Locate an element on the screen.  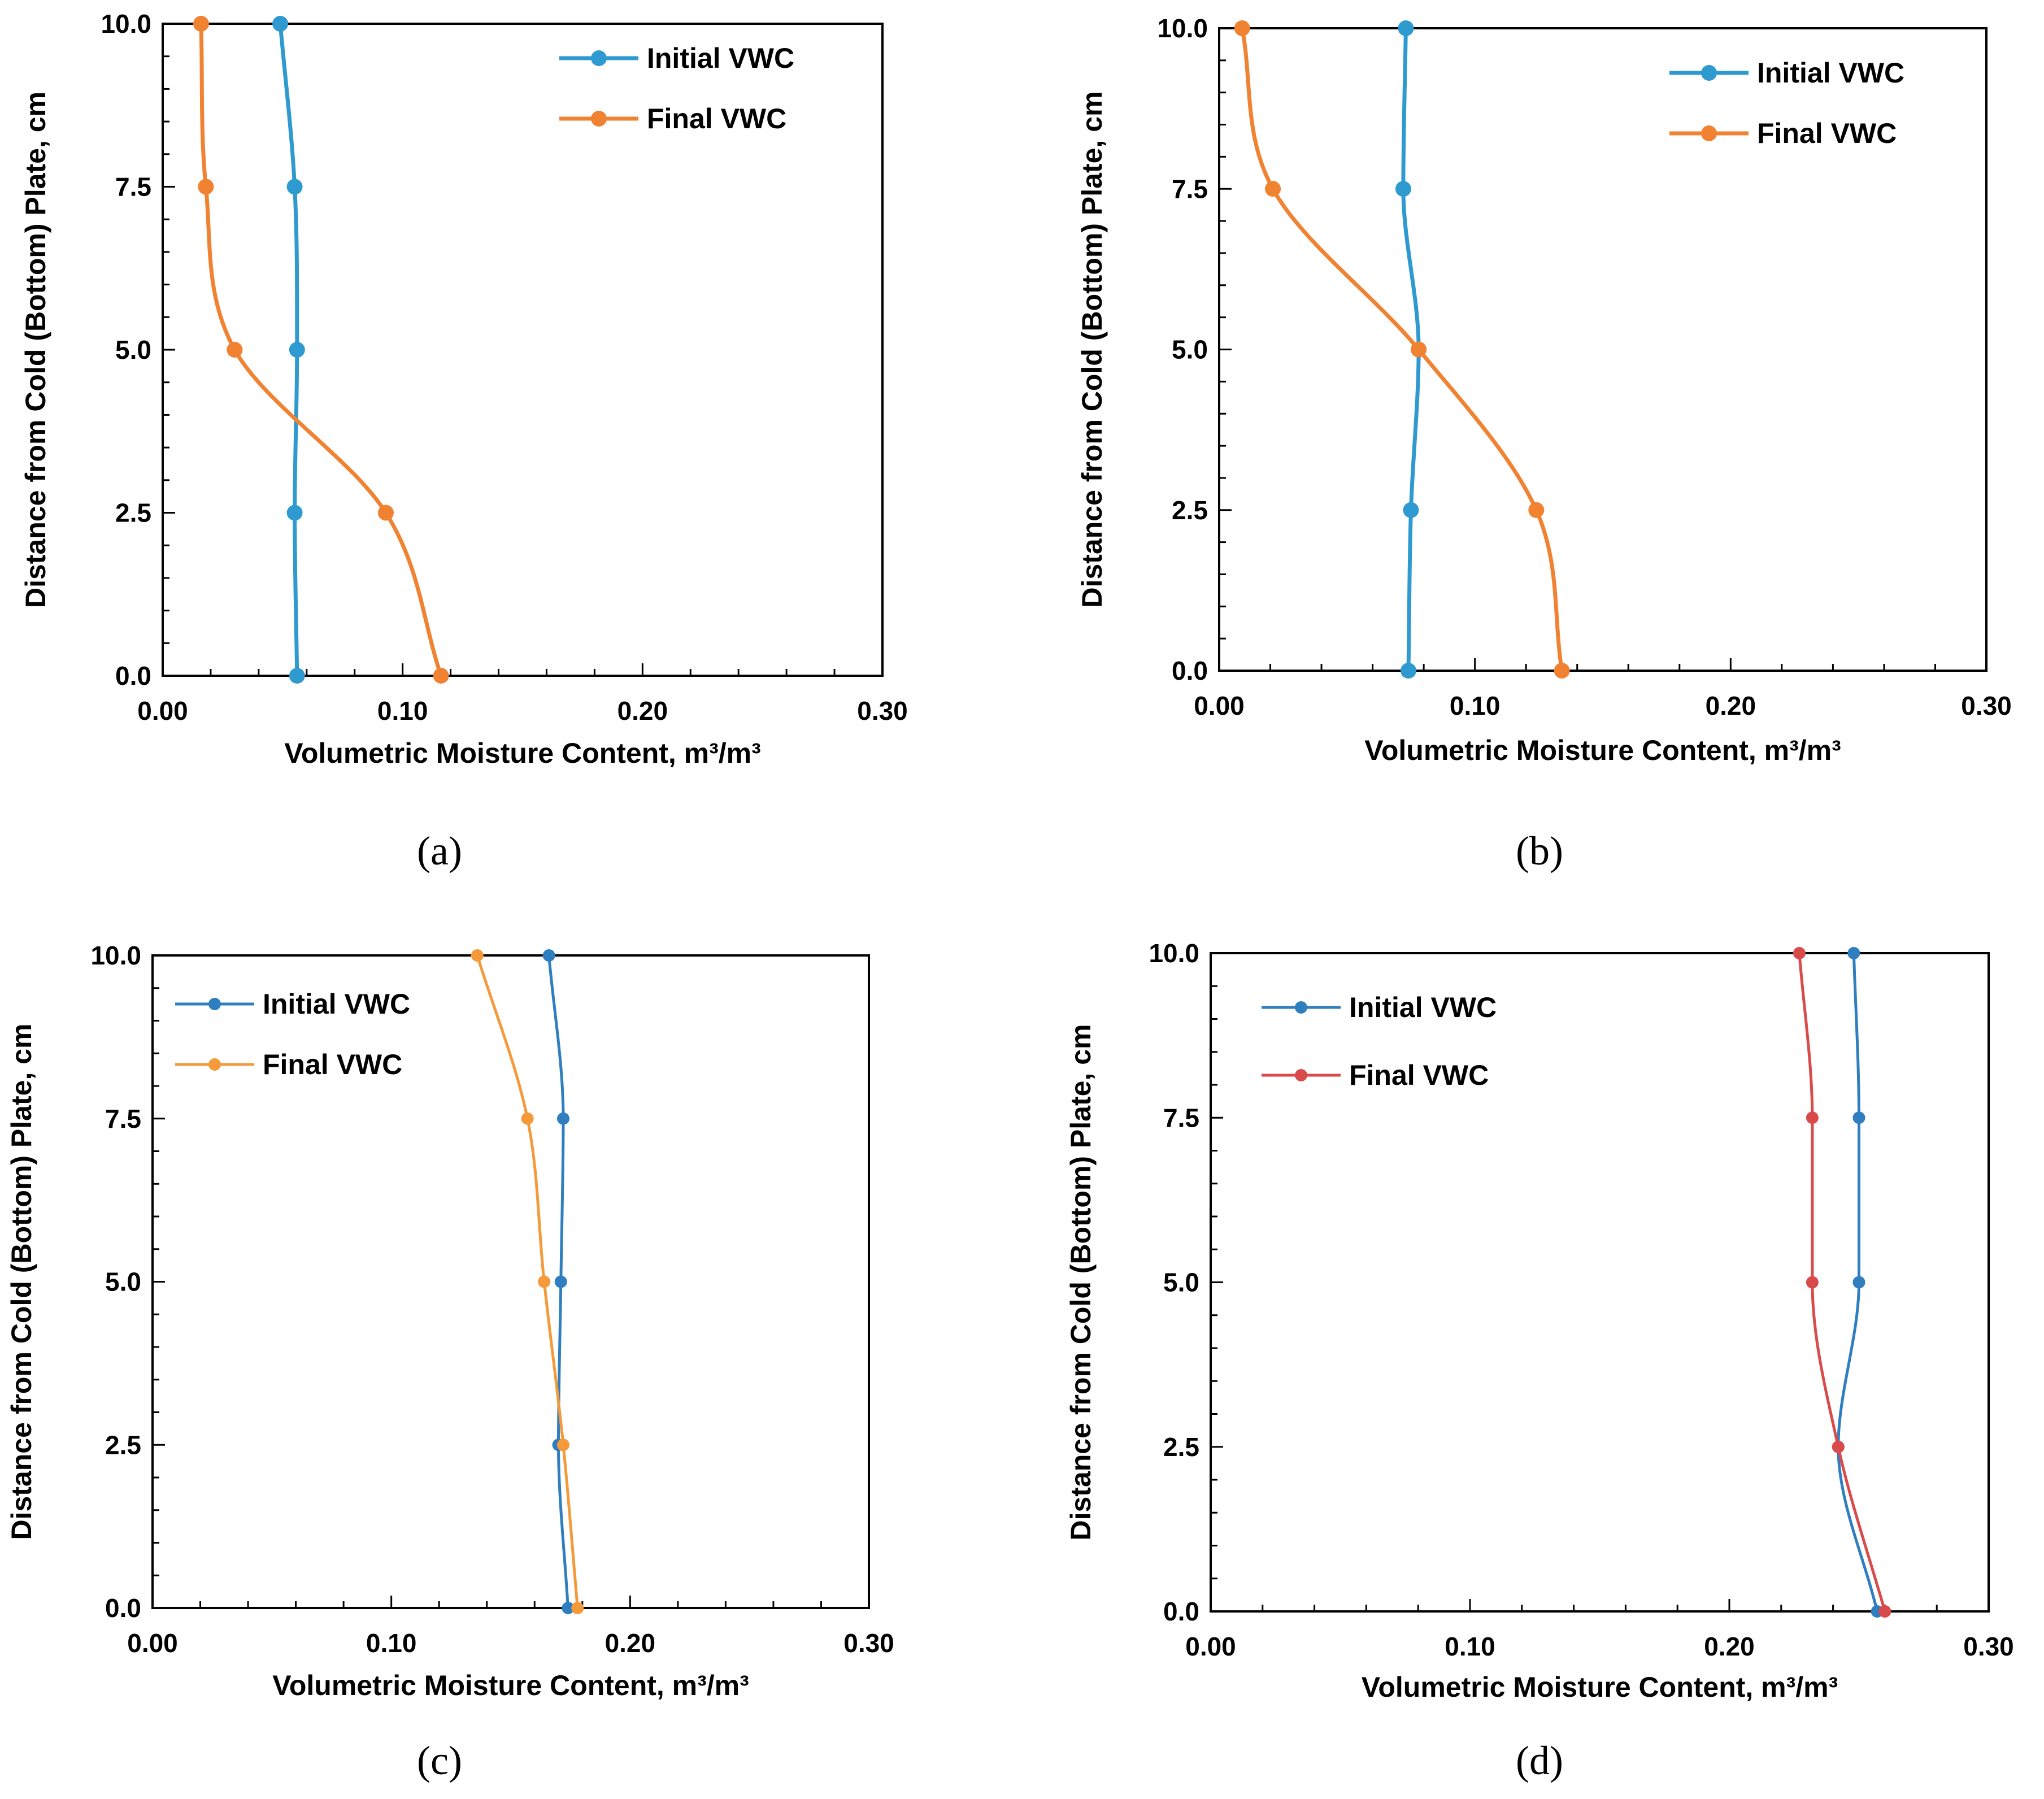
panel-caption: (d) is located at coordinates (1539, 1760).